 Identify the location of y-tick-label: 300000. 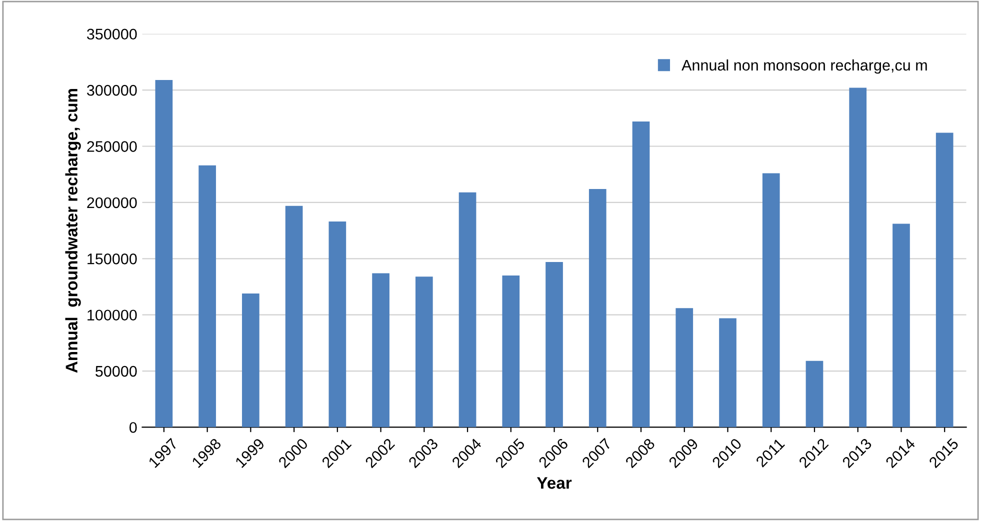
(111, 90).